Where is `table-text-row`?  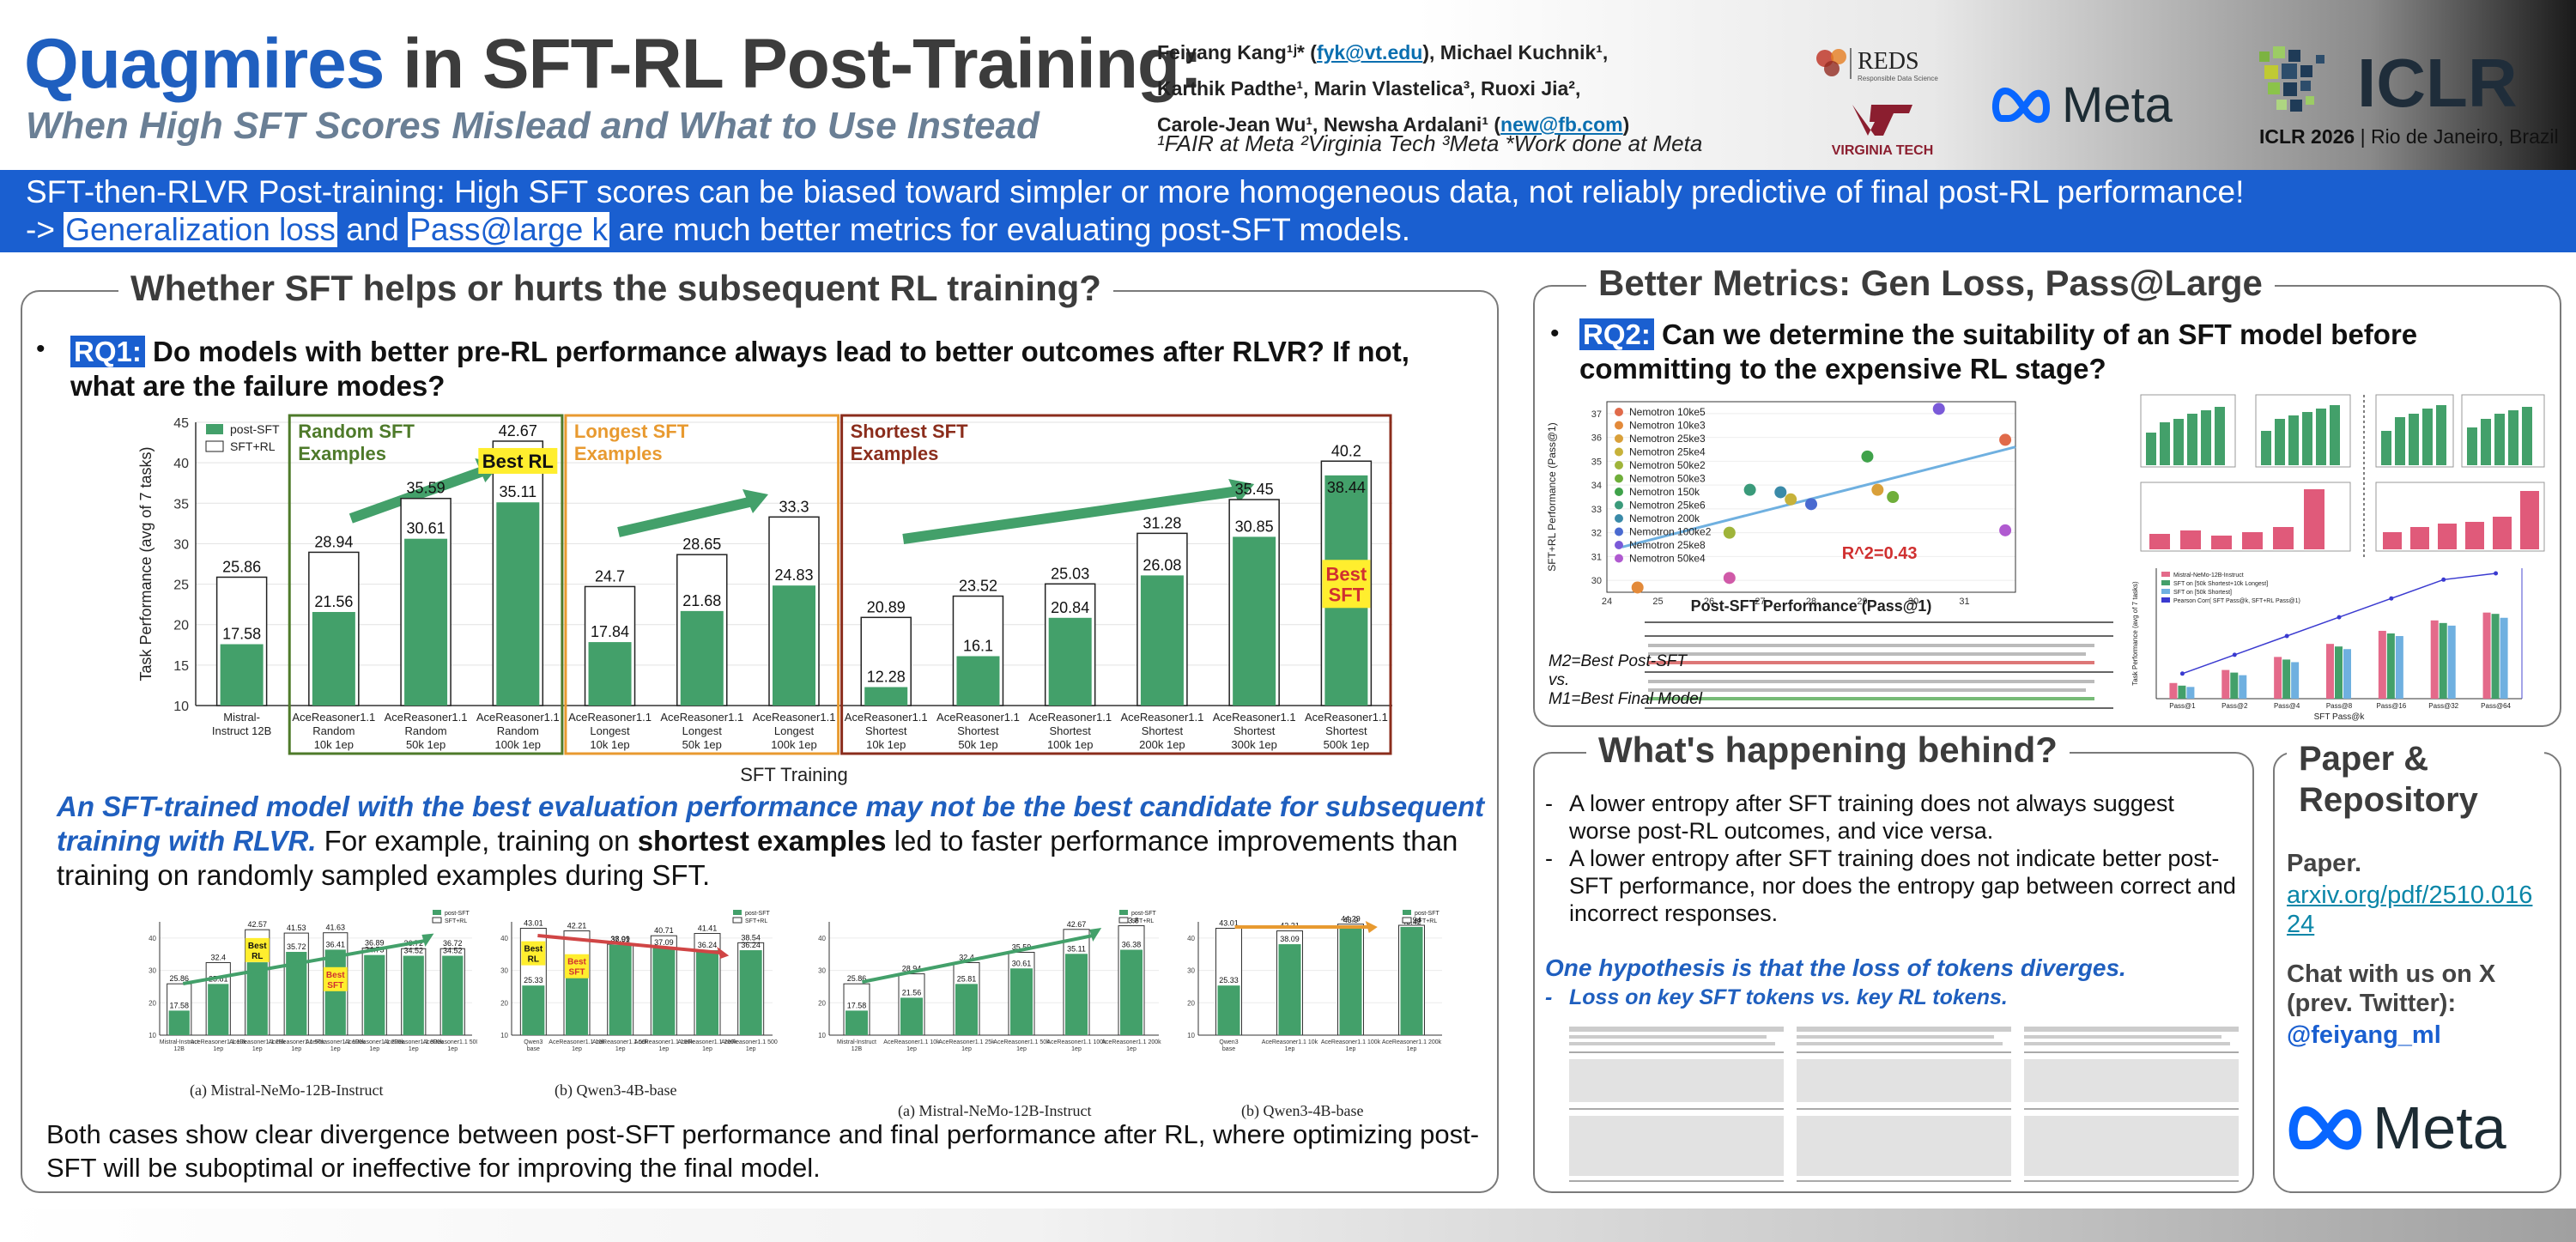
table-text-row is located at coordinates (1871, 681).